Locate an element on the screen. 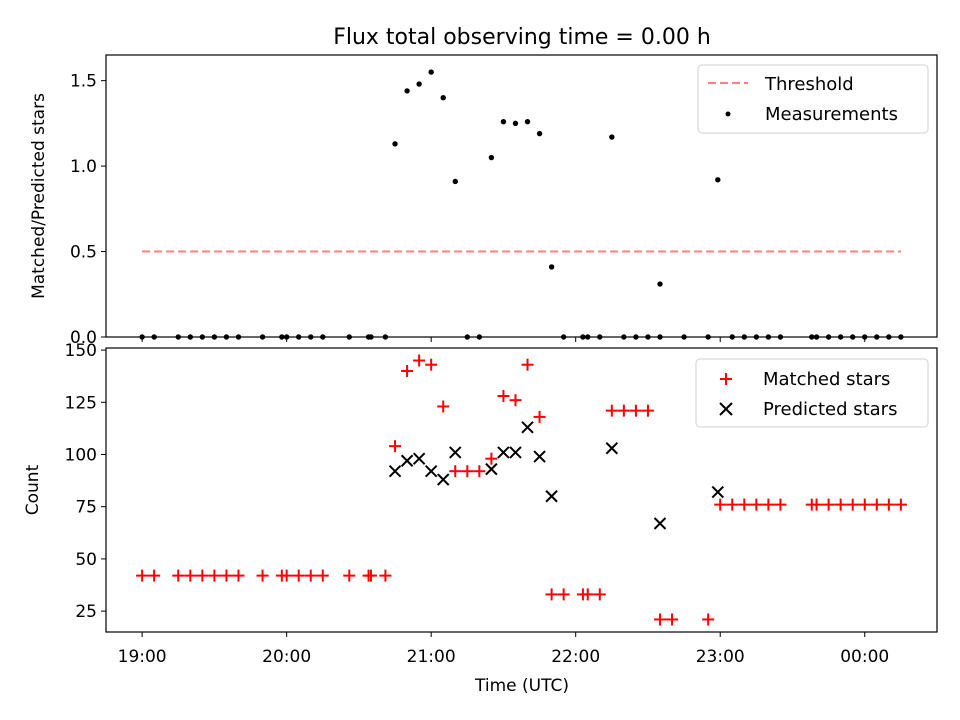 The height and width of the screenshot is (720, 960). bottom-y-axis: 25 50 75 100 125 150 is located at coordinates (85, 481).